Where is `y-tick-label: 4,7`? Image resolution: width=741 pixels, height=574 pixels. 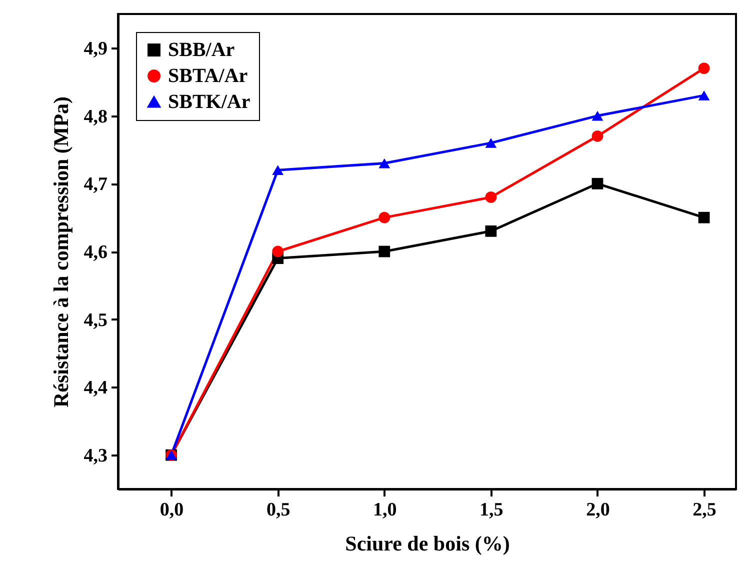
y-tick-label: 4,7 is located at coordinates (96, 185).